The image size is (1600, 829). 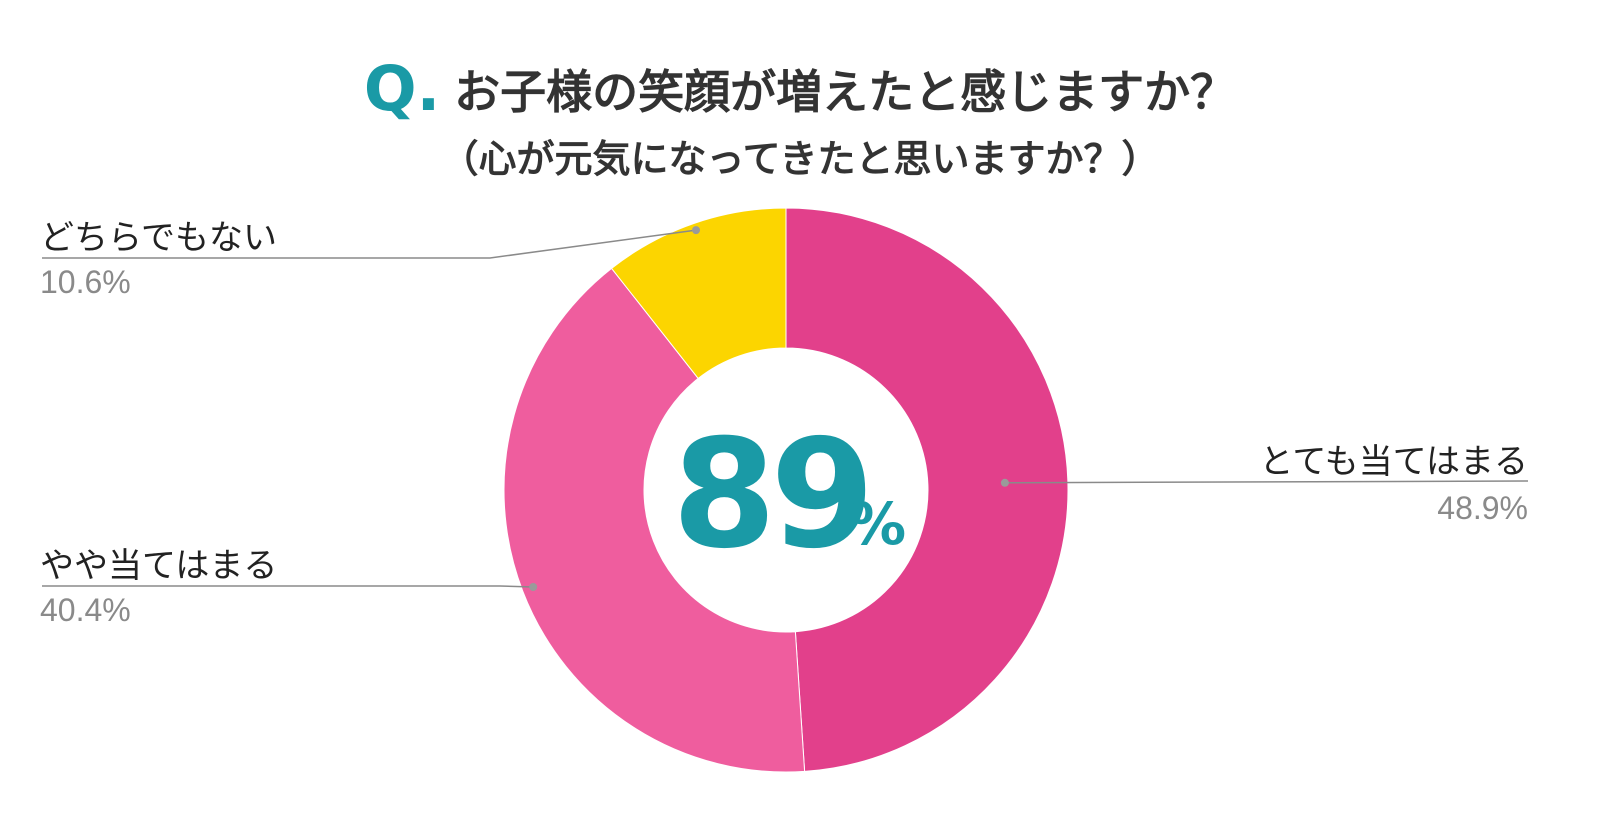 I want to click on slice-label-0: とても当てはまる, so click(x=1393, y=462).